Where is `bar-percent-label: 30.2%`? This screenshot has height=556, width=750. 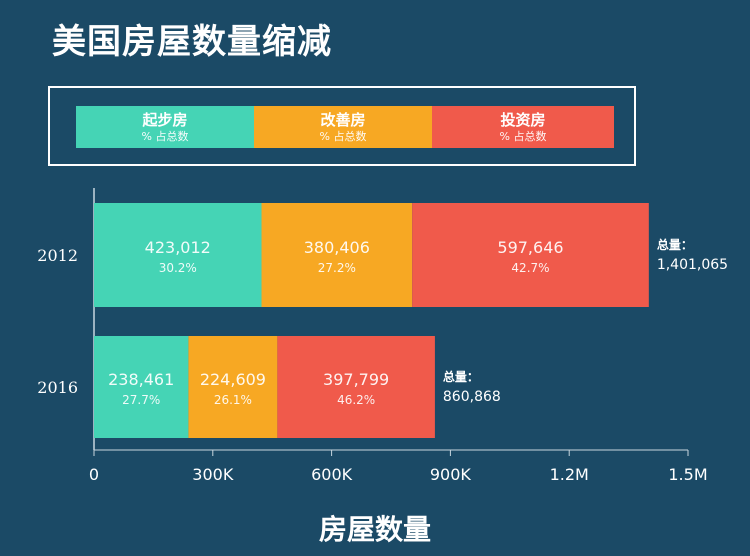 bar-percent-label: 30.2% is located at coordinates (178, 268).